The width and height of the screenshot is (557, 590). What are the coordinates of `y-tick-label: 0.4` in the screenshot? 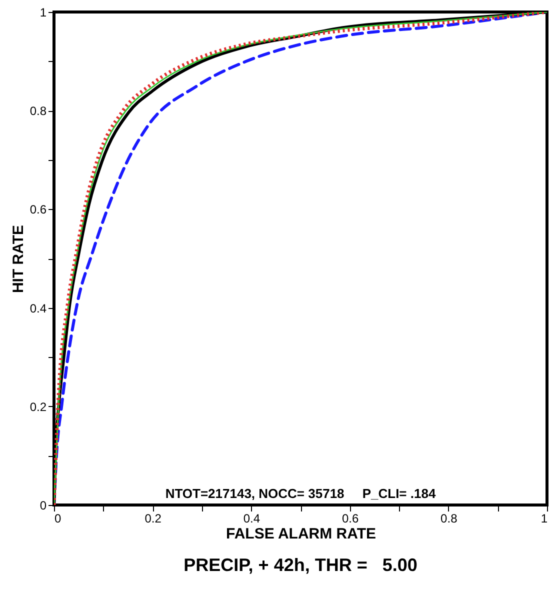 It's located at (38, 308).